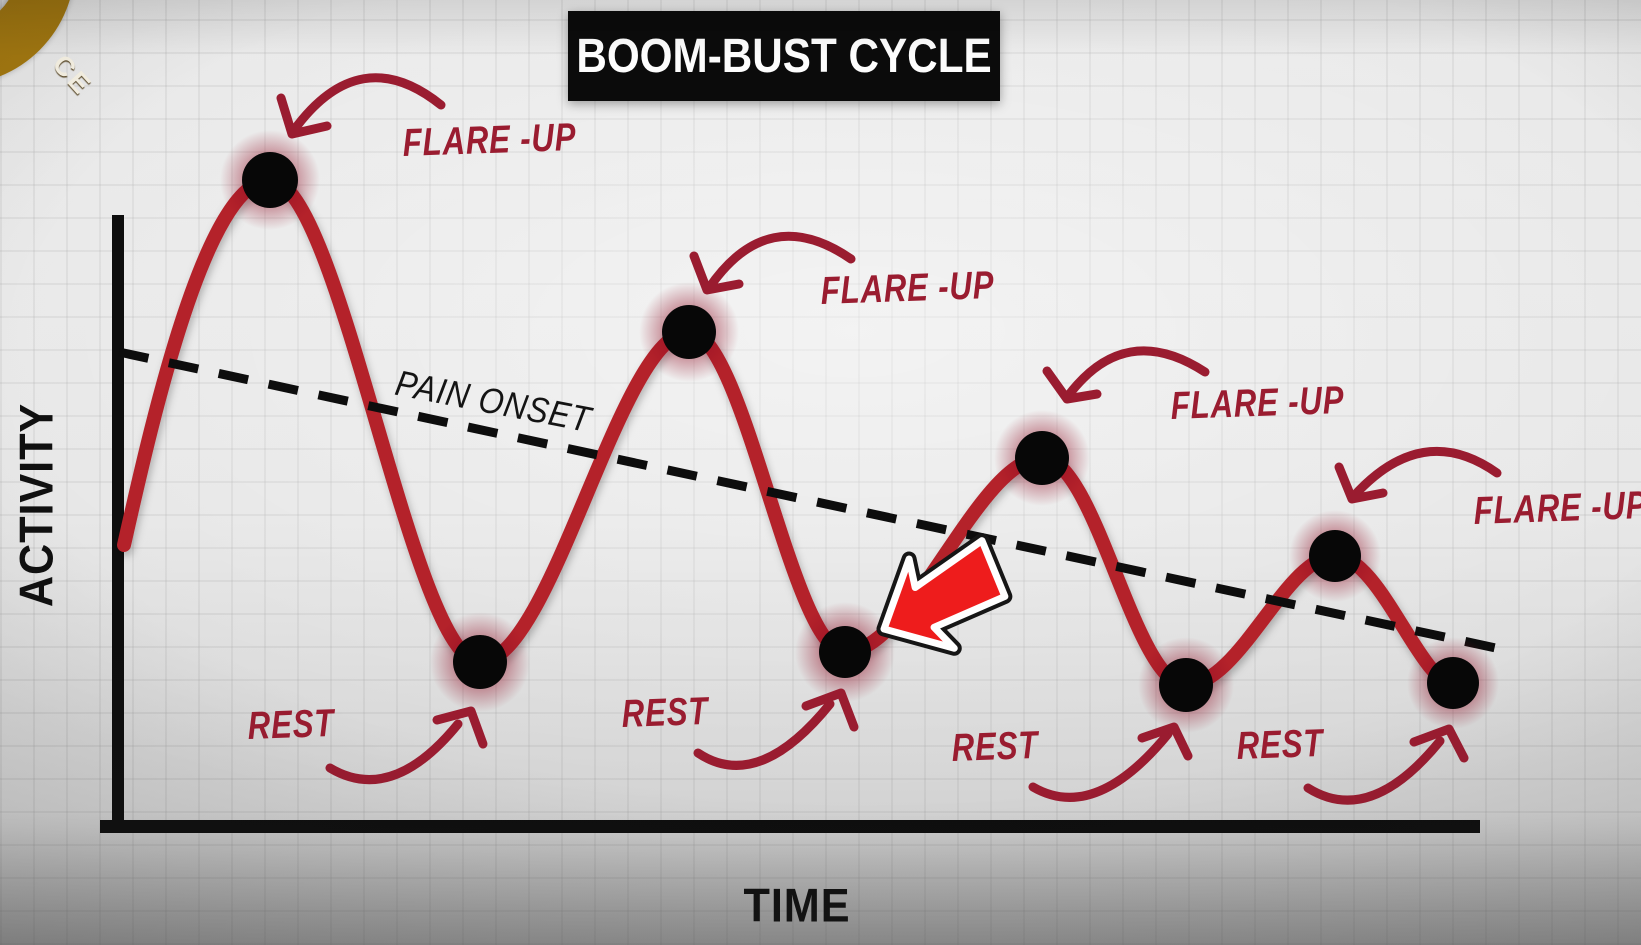  I want to click on flare-up-label-2: FLARE -UP, so click(907, 288).